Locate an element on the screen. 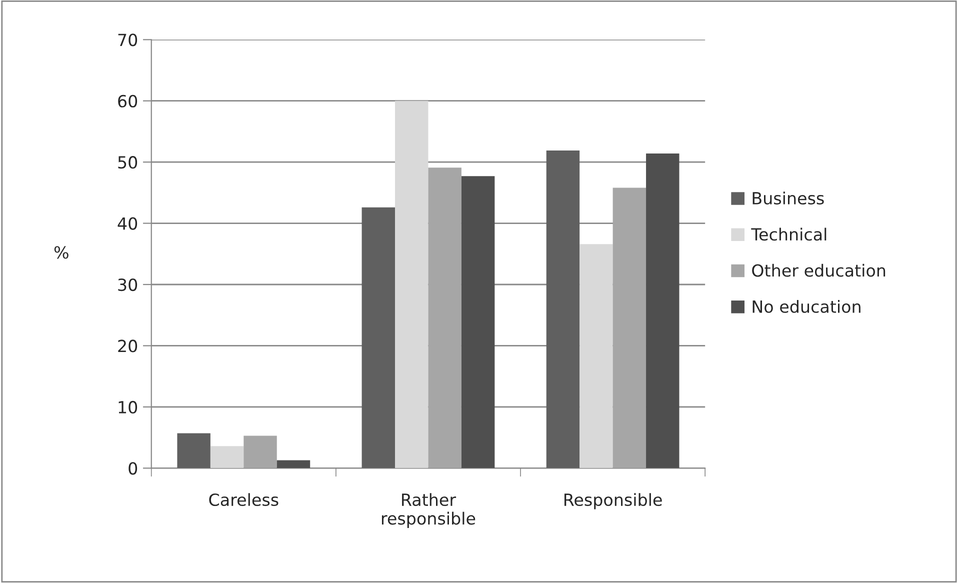 The height and width of the screenshot is (583, 958). y-tick-label: 40 is located at coordinates (128, 223).